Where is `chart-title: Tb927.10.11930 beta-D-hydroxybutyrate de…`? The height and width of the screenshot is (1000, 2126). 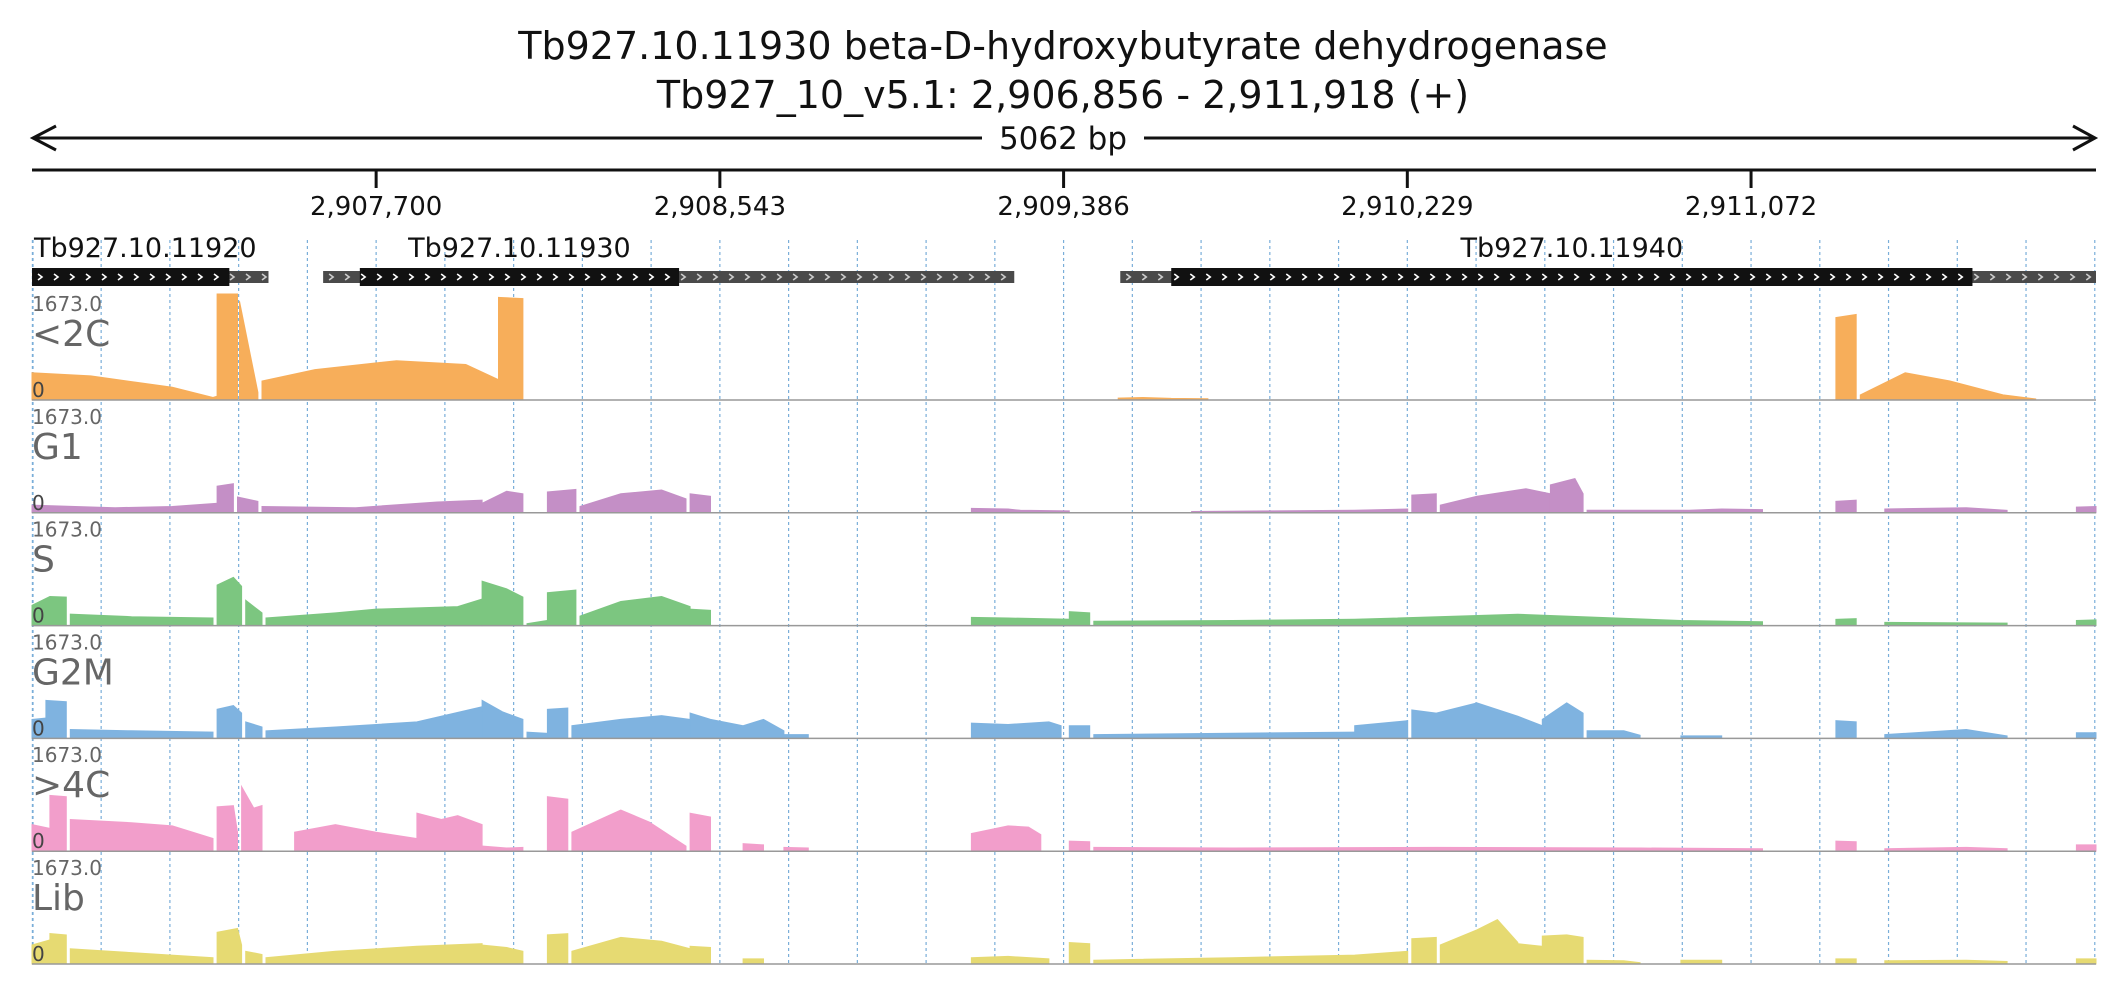
chart-title: Tb927.10.11930 beta-D-hydroxybutyrate de… is located at coordinates (1062, 46).